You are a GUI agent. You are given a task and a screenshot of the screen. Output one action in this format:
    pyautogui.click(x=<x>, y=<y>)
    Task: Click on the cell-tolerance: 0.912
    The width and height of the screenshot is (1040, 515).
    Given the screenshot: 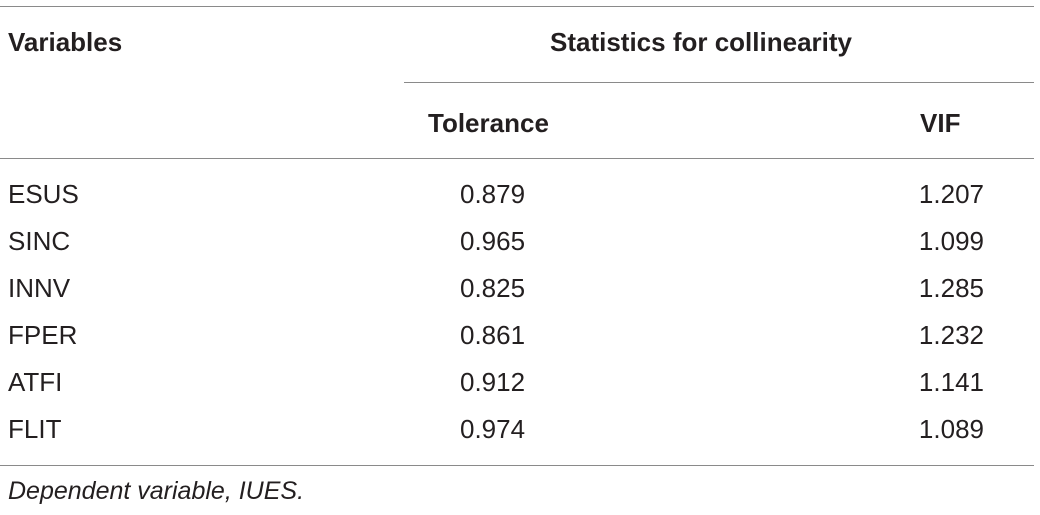 What is the action you would take?
    pyautogui.click(x=493, y=382)
    